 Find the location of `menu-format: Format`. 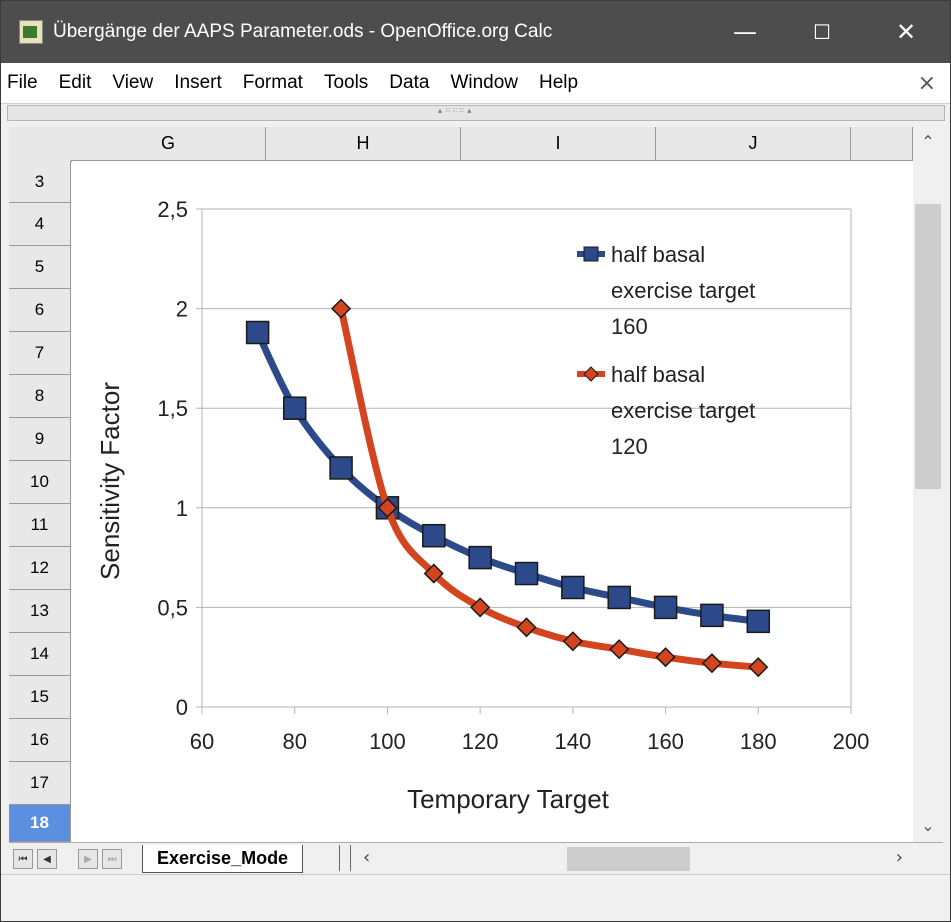

menu-format: Format is located at coordinates (272, 82).